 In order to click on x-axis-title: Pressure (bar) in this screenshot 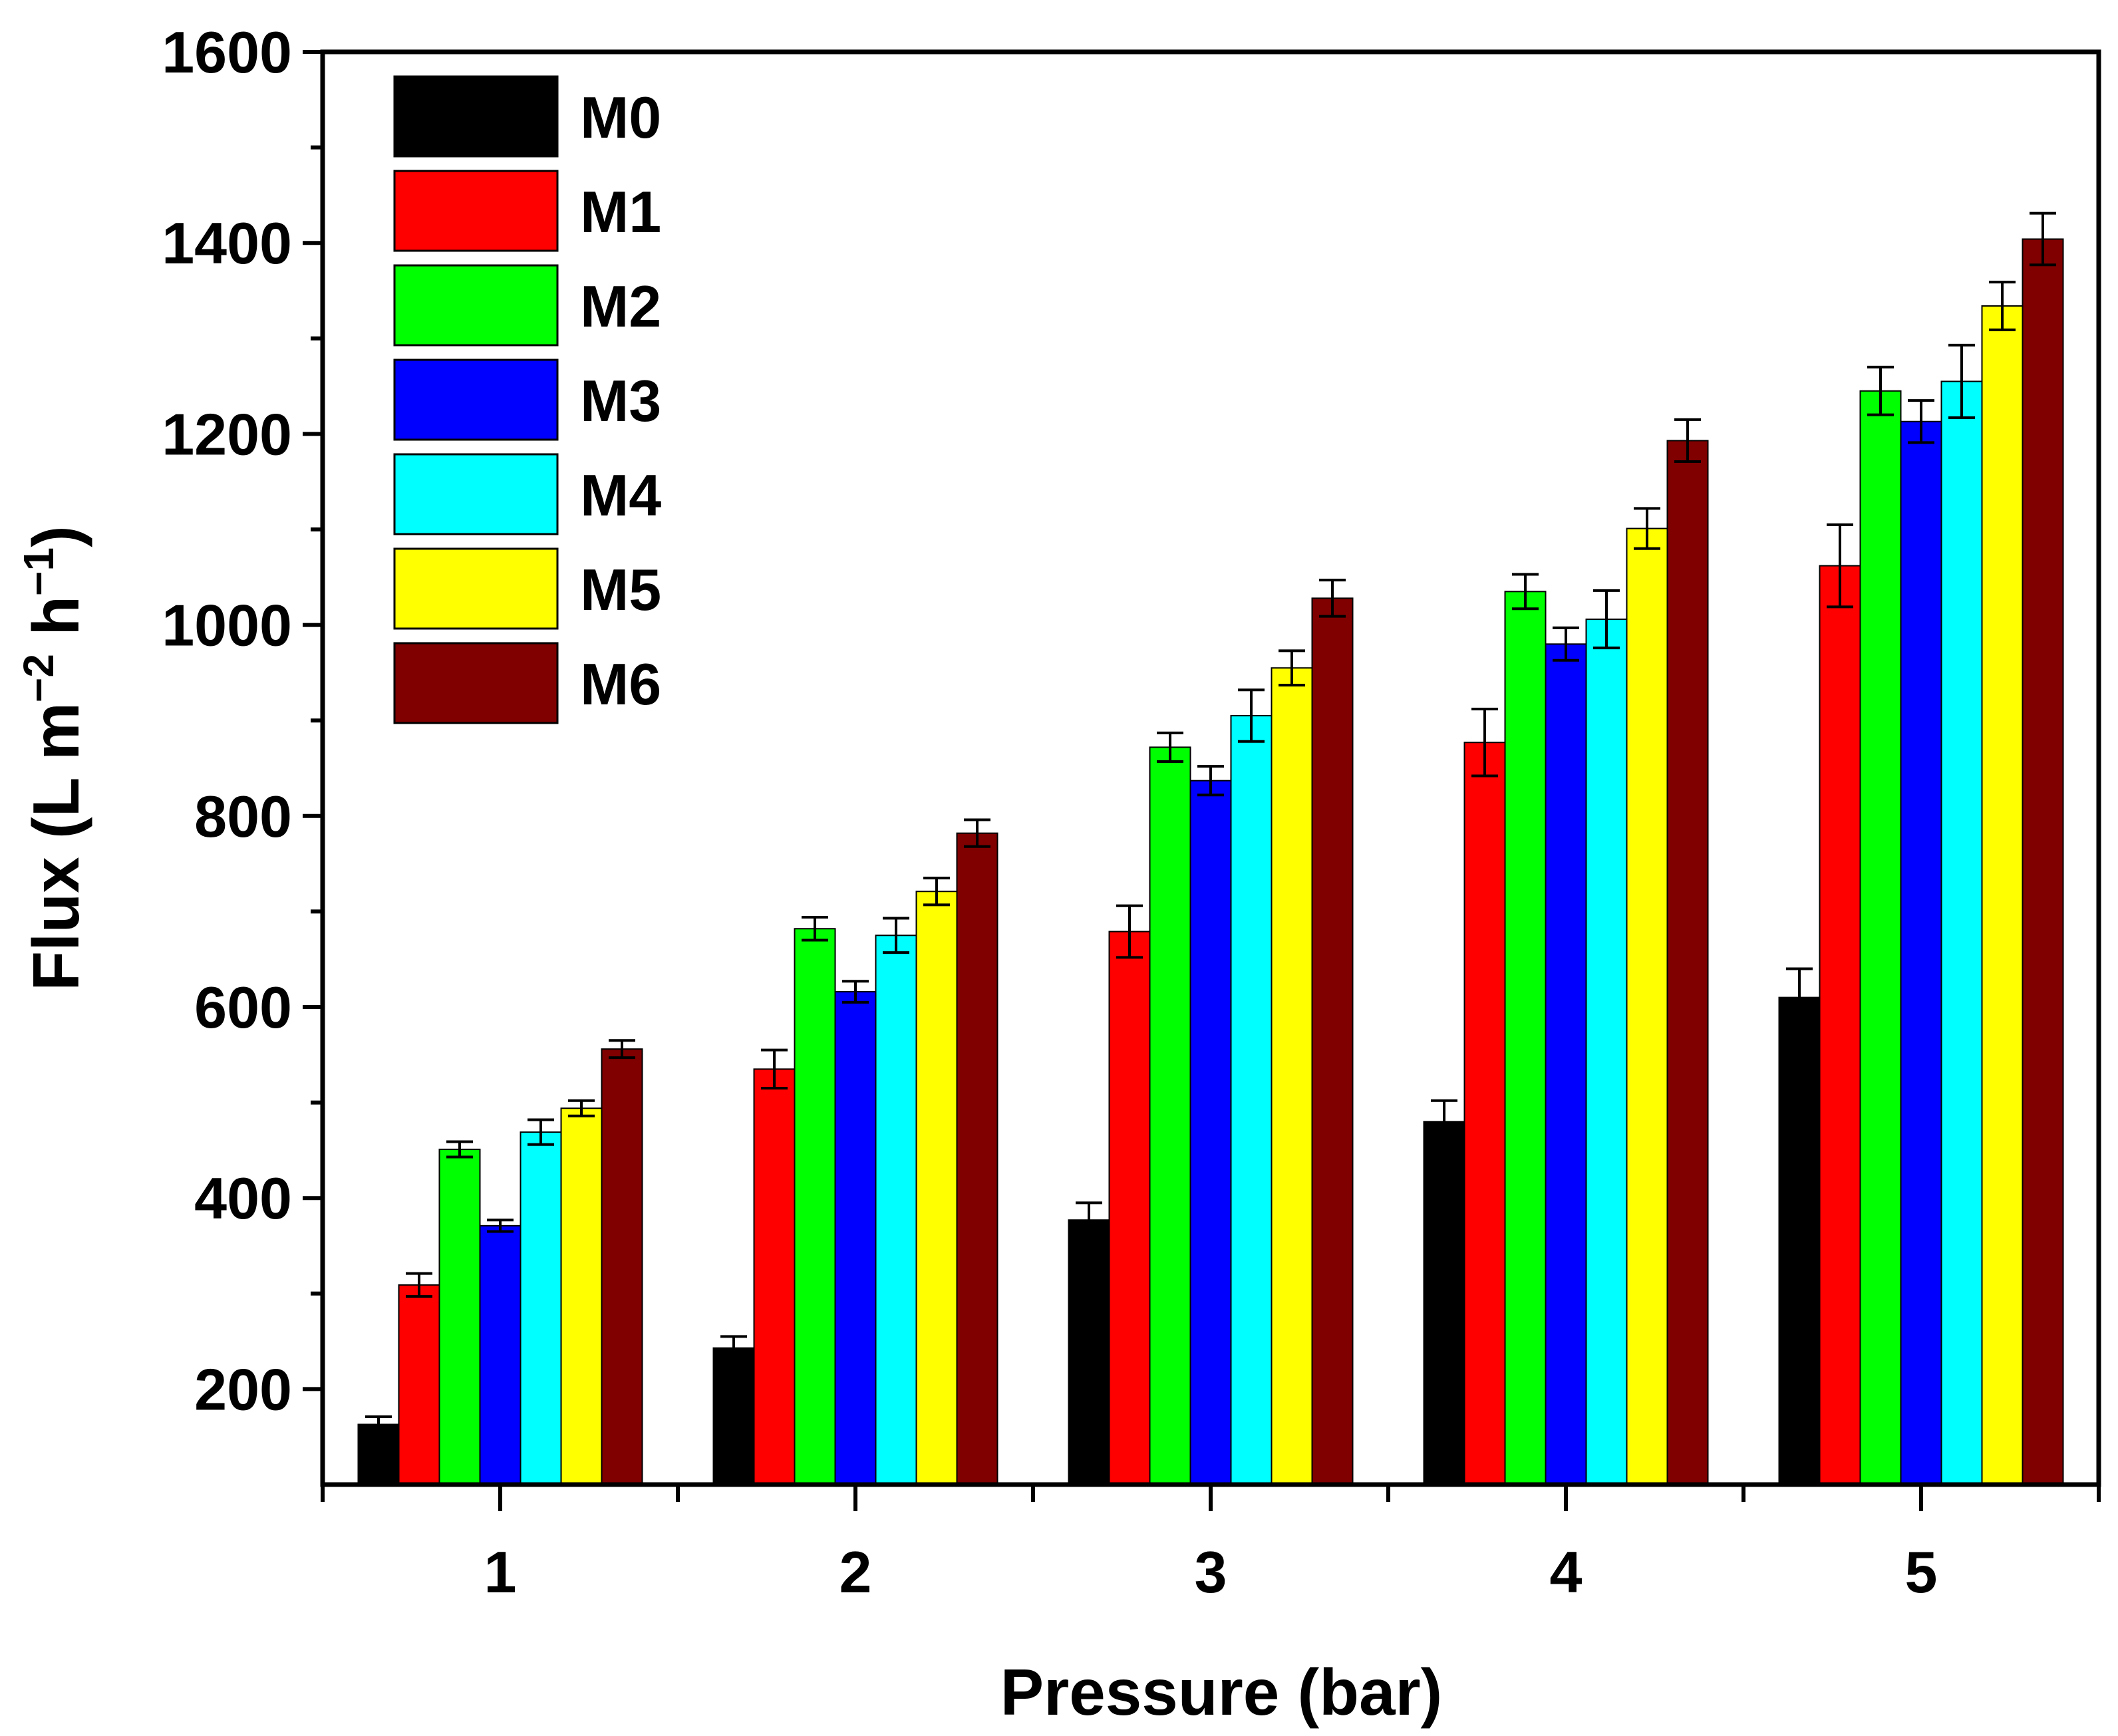, I will do `click(1221, 1692)`.